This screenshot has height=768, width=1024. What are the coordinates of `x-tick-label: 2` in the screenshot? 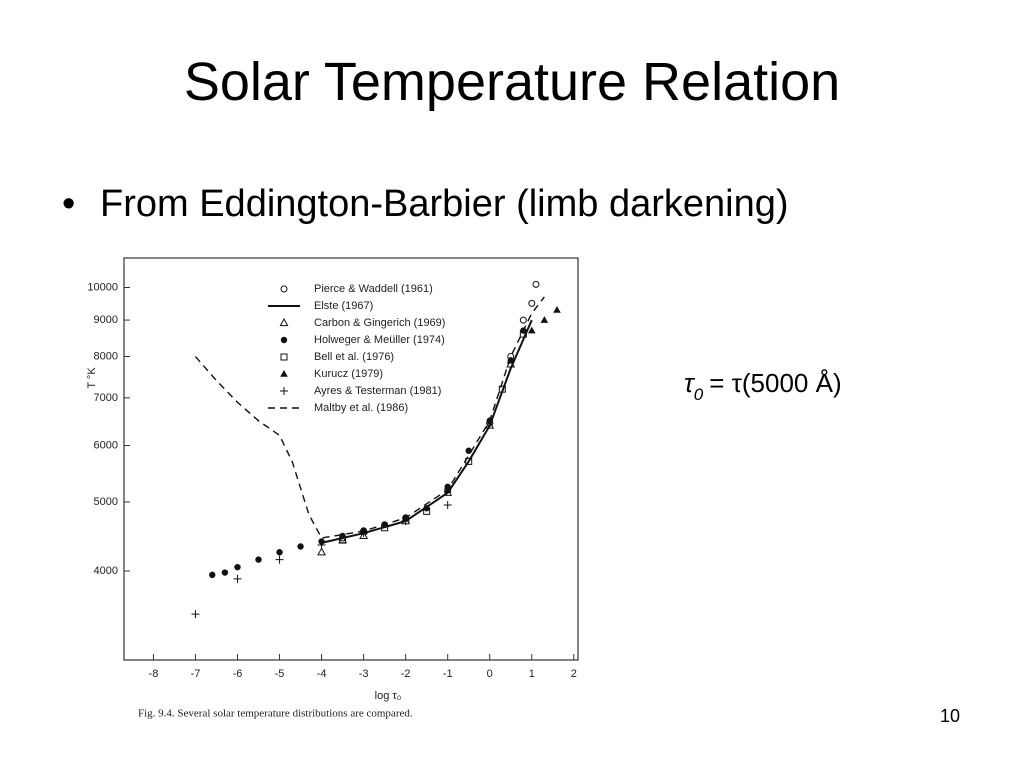 It's located at (574, 674).